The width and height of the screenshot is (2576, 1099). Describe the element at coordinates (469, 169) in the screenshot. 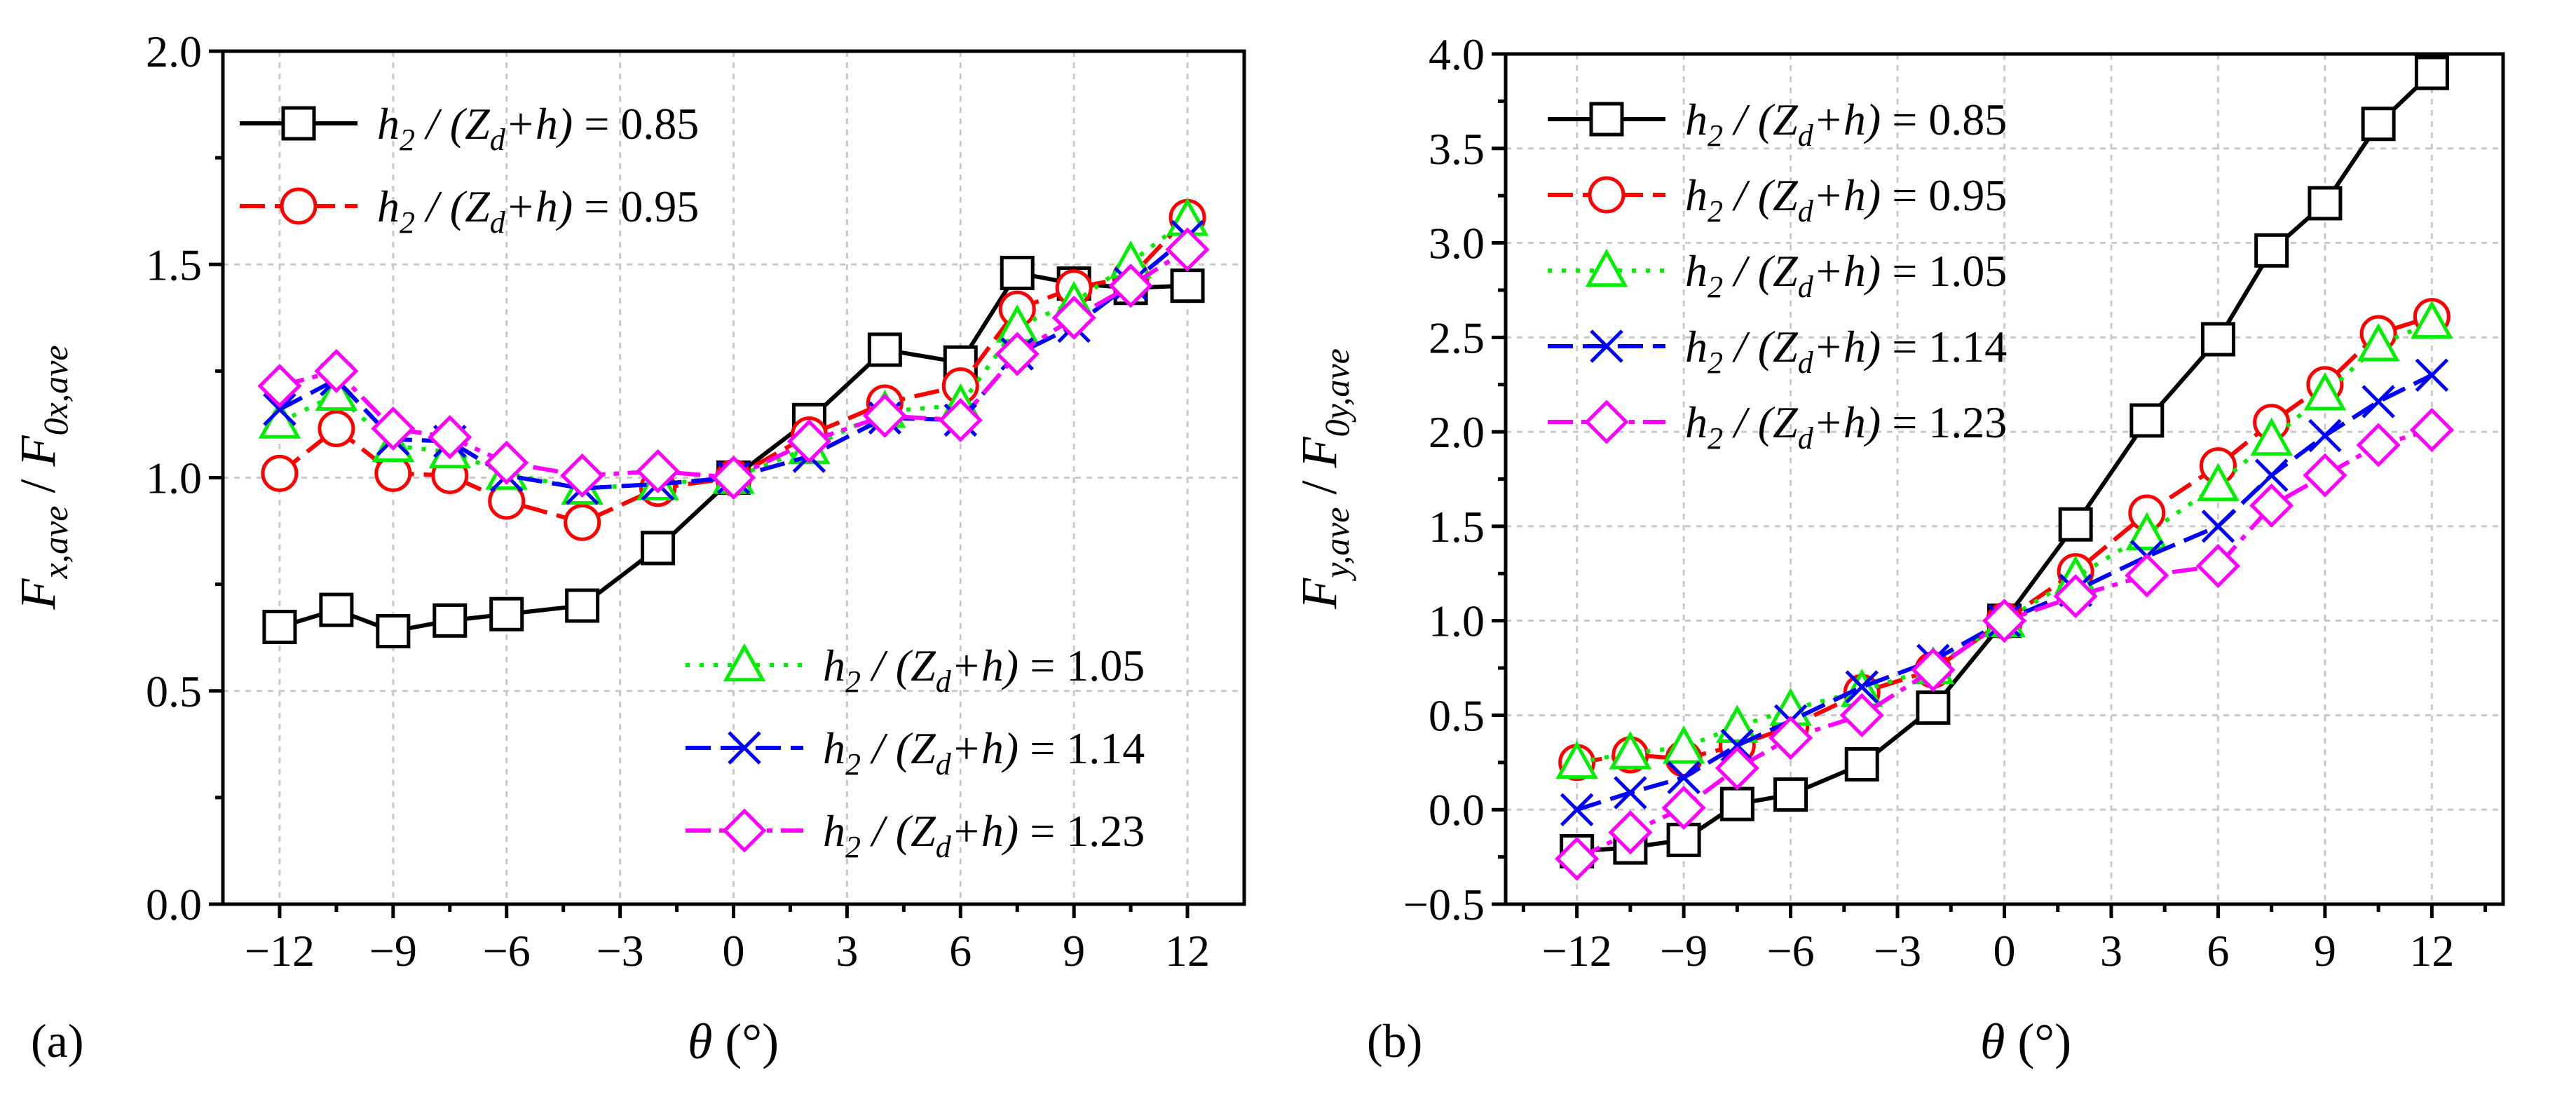

I see `panel-a-legend-1: h2 / (Zd+h) = 0.85 h2 / (Zd+h) = 0.95` at that location.